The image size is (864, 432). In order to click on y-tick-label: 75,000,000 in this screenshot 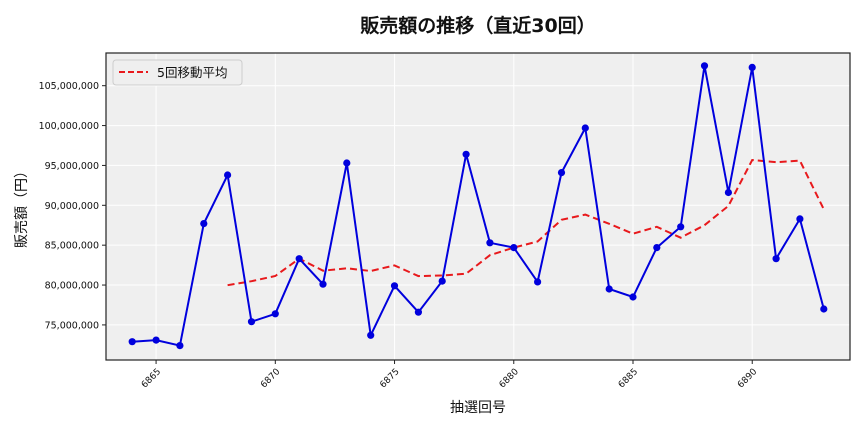, I will do `click(72, 325)`.